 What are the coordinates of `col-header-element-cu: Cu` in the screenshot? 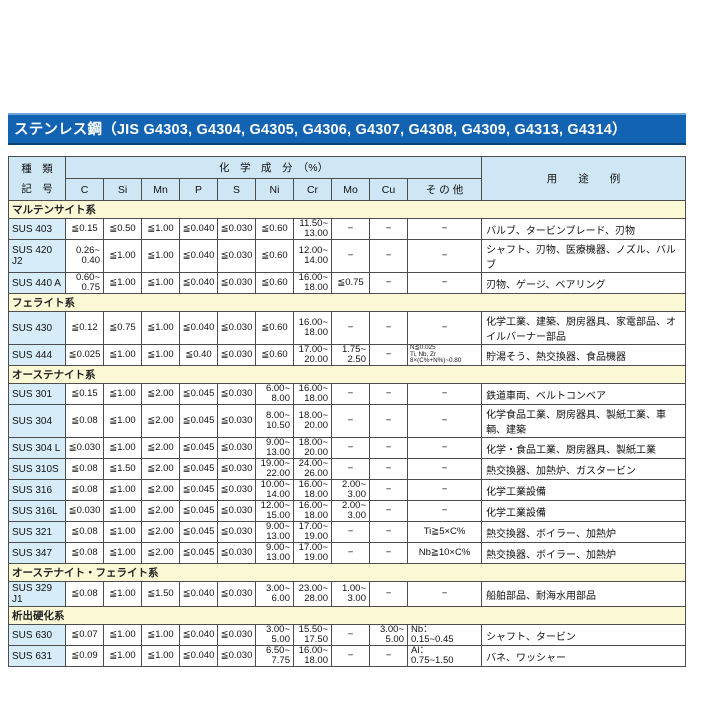 It's located at (388, 189).